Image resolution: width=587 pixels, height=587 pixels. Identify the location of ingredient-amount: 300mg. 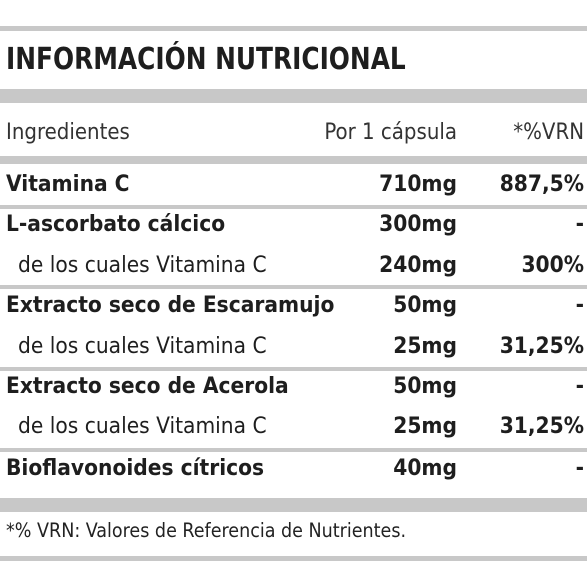
(418, 224).